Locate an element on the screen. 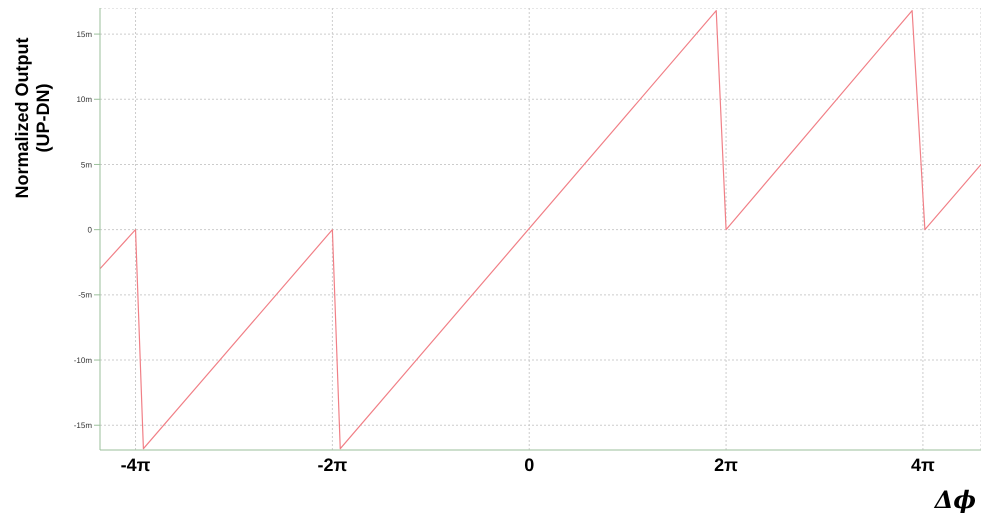  x-tick-label: -4π is located at coordinates (135, 464).